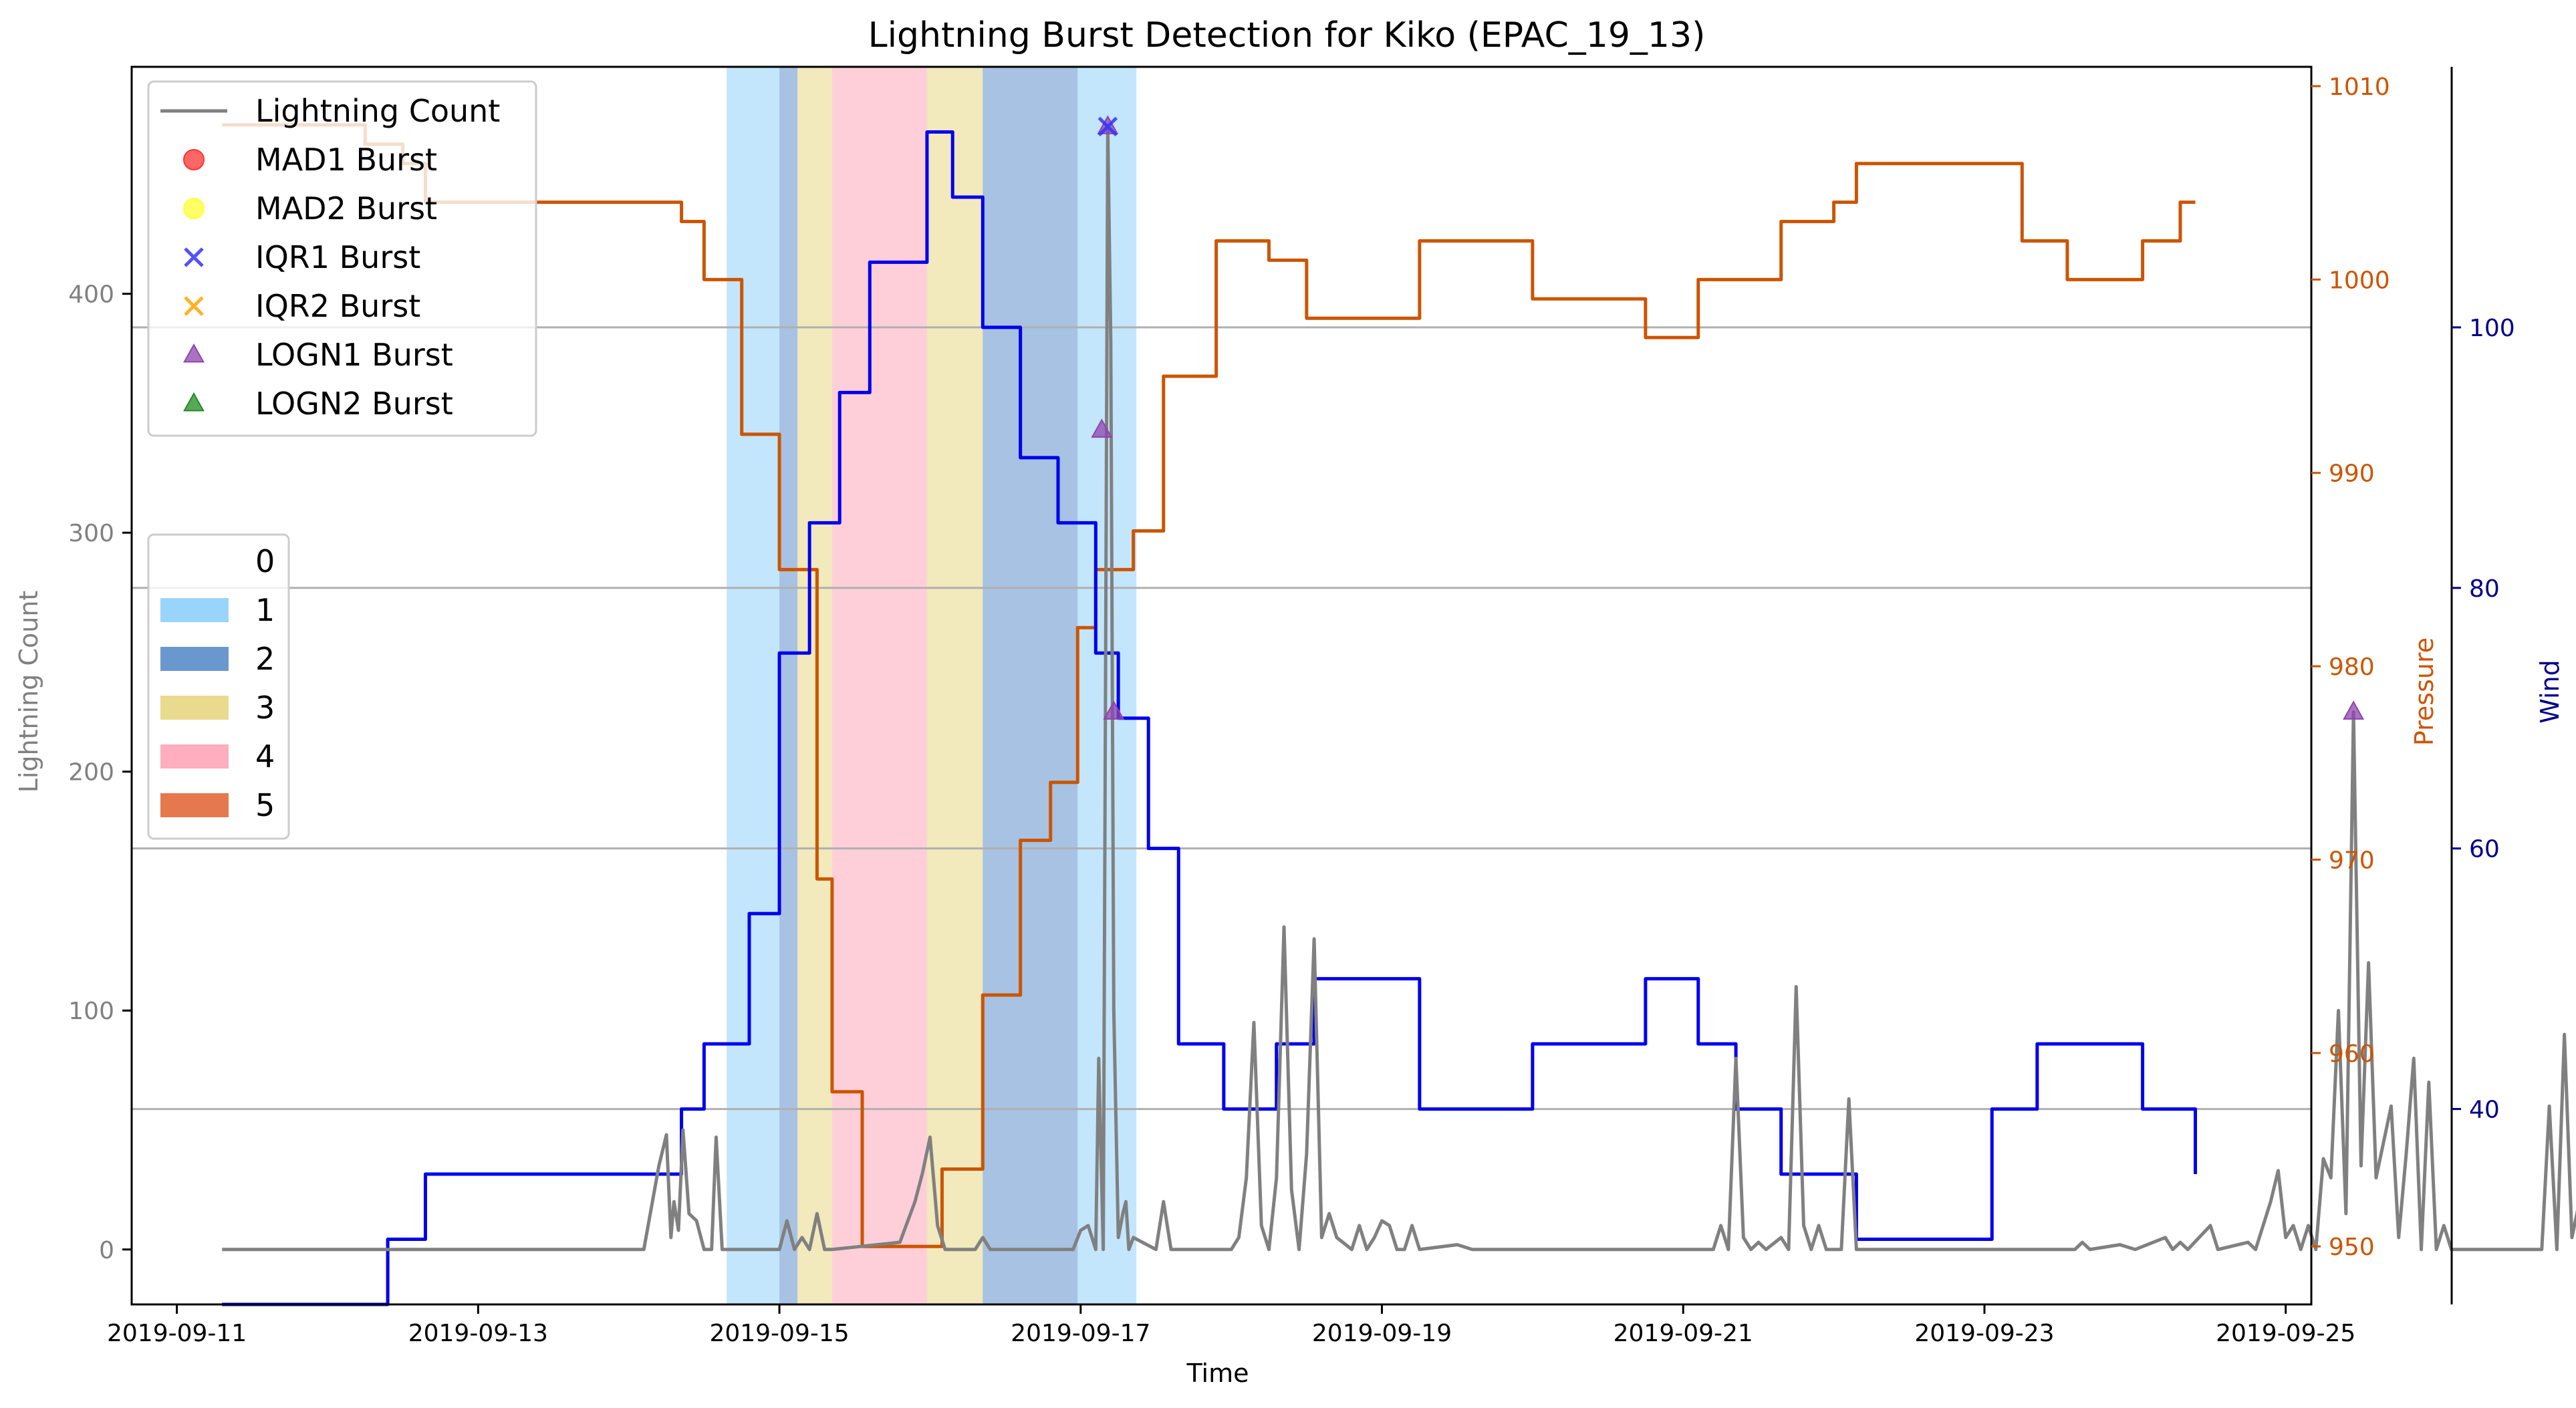  Describe the element at coordinates (2285, 1333) in the screenshot. I see `x-tick-label: 2019-09-25` at that location.